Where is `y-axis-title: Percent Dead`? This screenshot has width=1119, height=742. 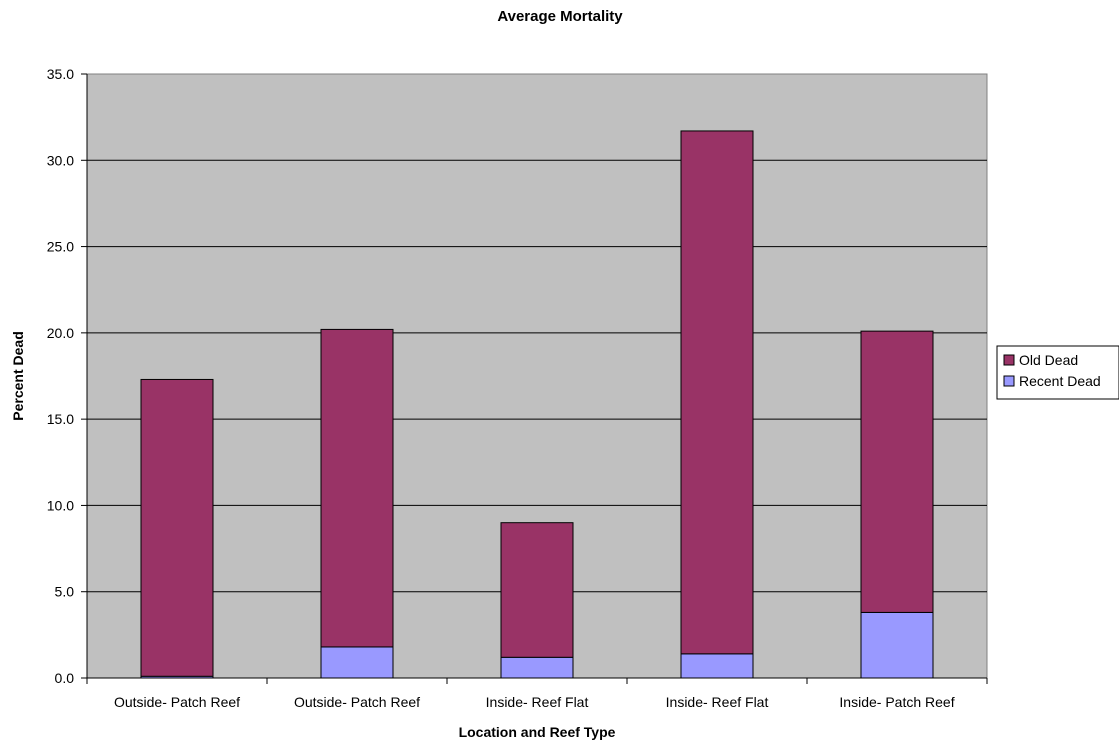 y-axis-title: Percent Dead is located at coordinates (18, 375).